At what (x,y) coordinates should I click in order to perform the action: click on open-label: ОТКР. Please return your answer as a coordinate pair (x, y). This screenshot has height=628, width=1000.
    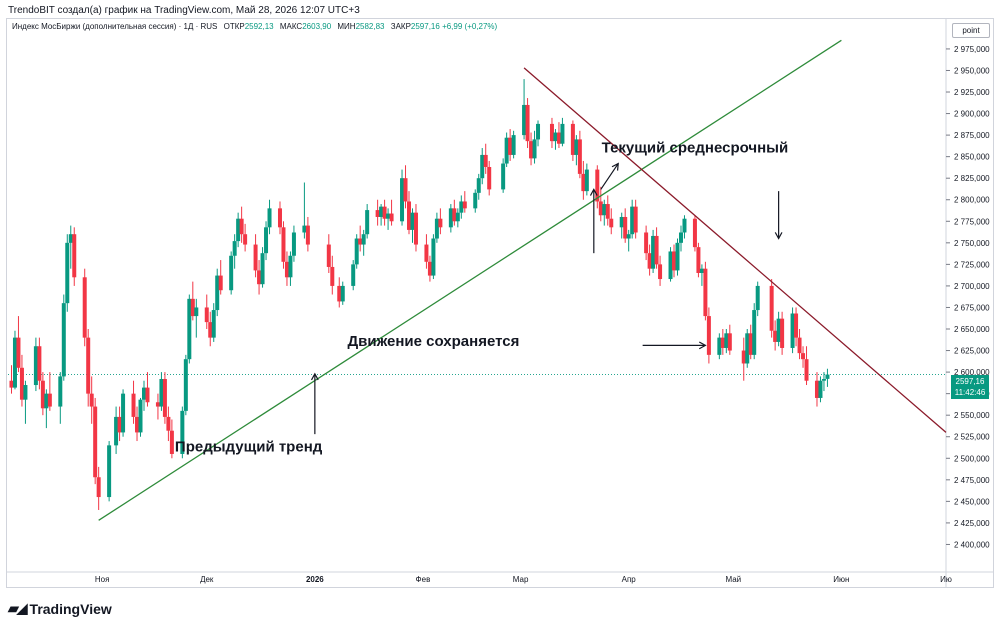
    Looking at the image, I should click on (234, 26).